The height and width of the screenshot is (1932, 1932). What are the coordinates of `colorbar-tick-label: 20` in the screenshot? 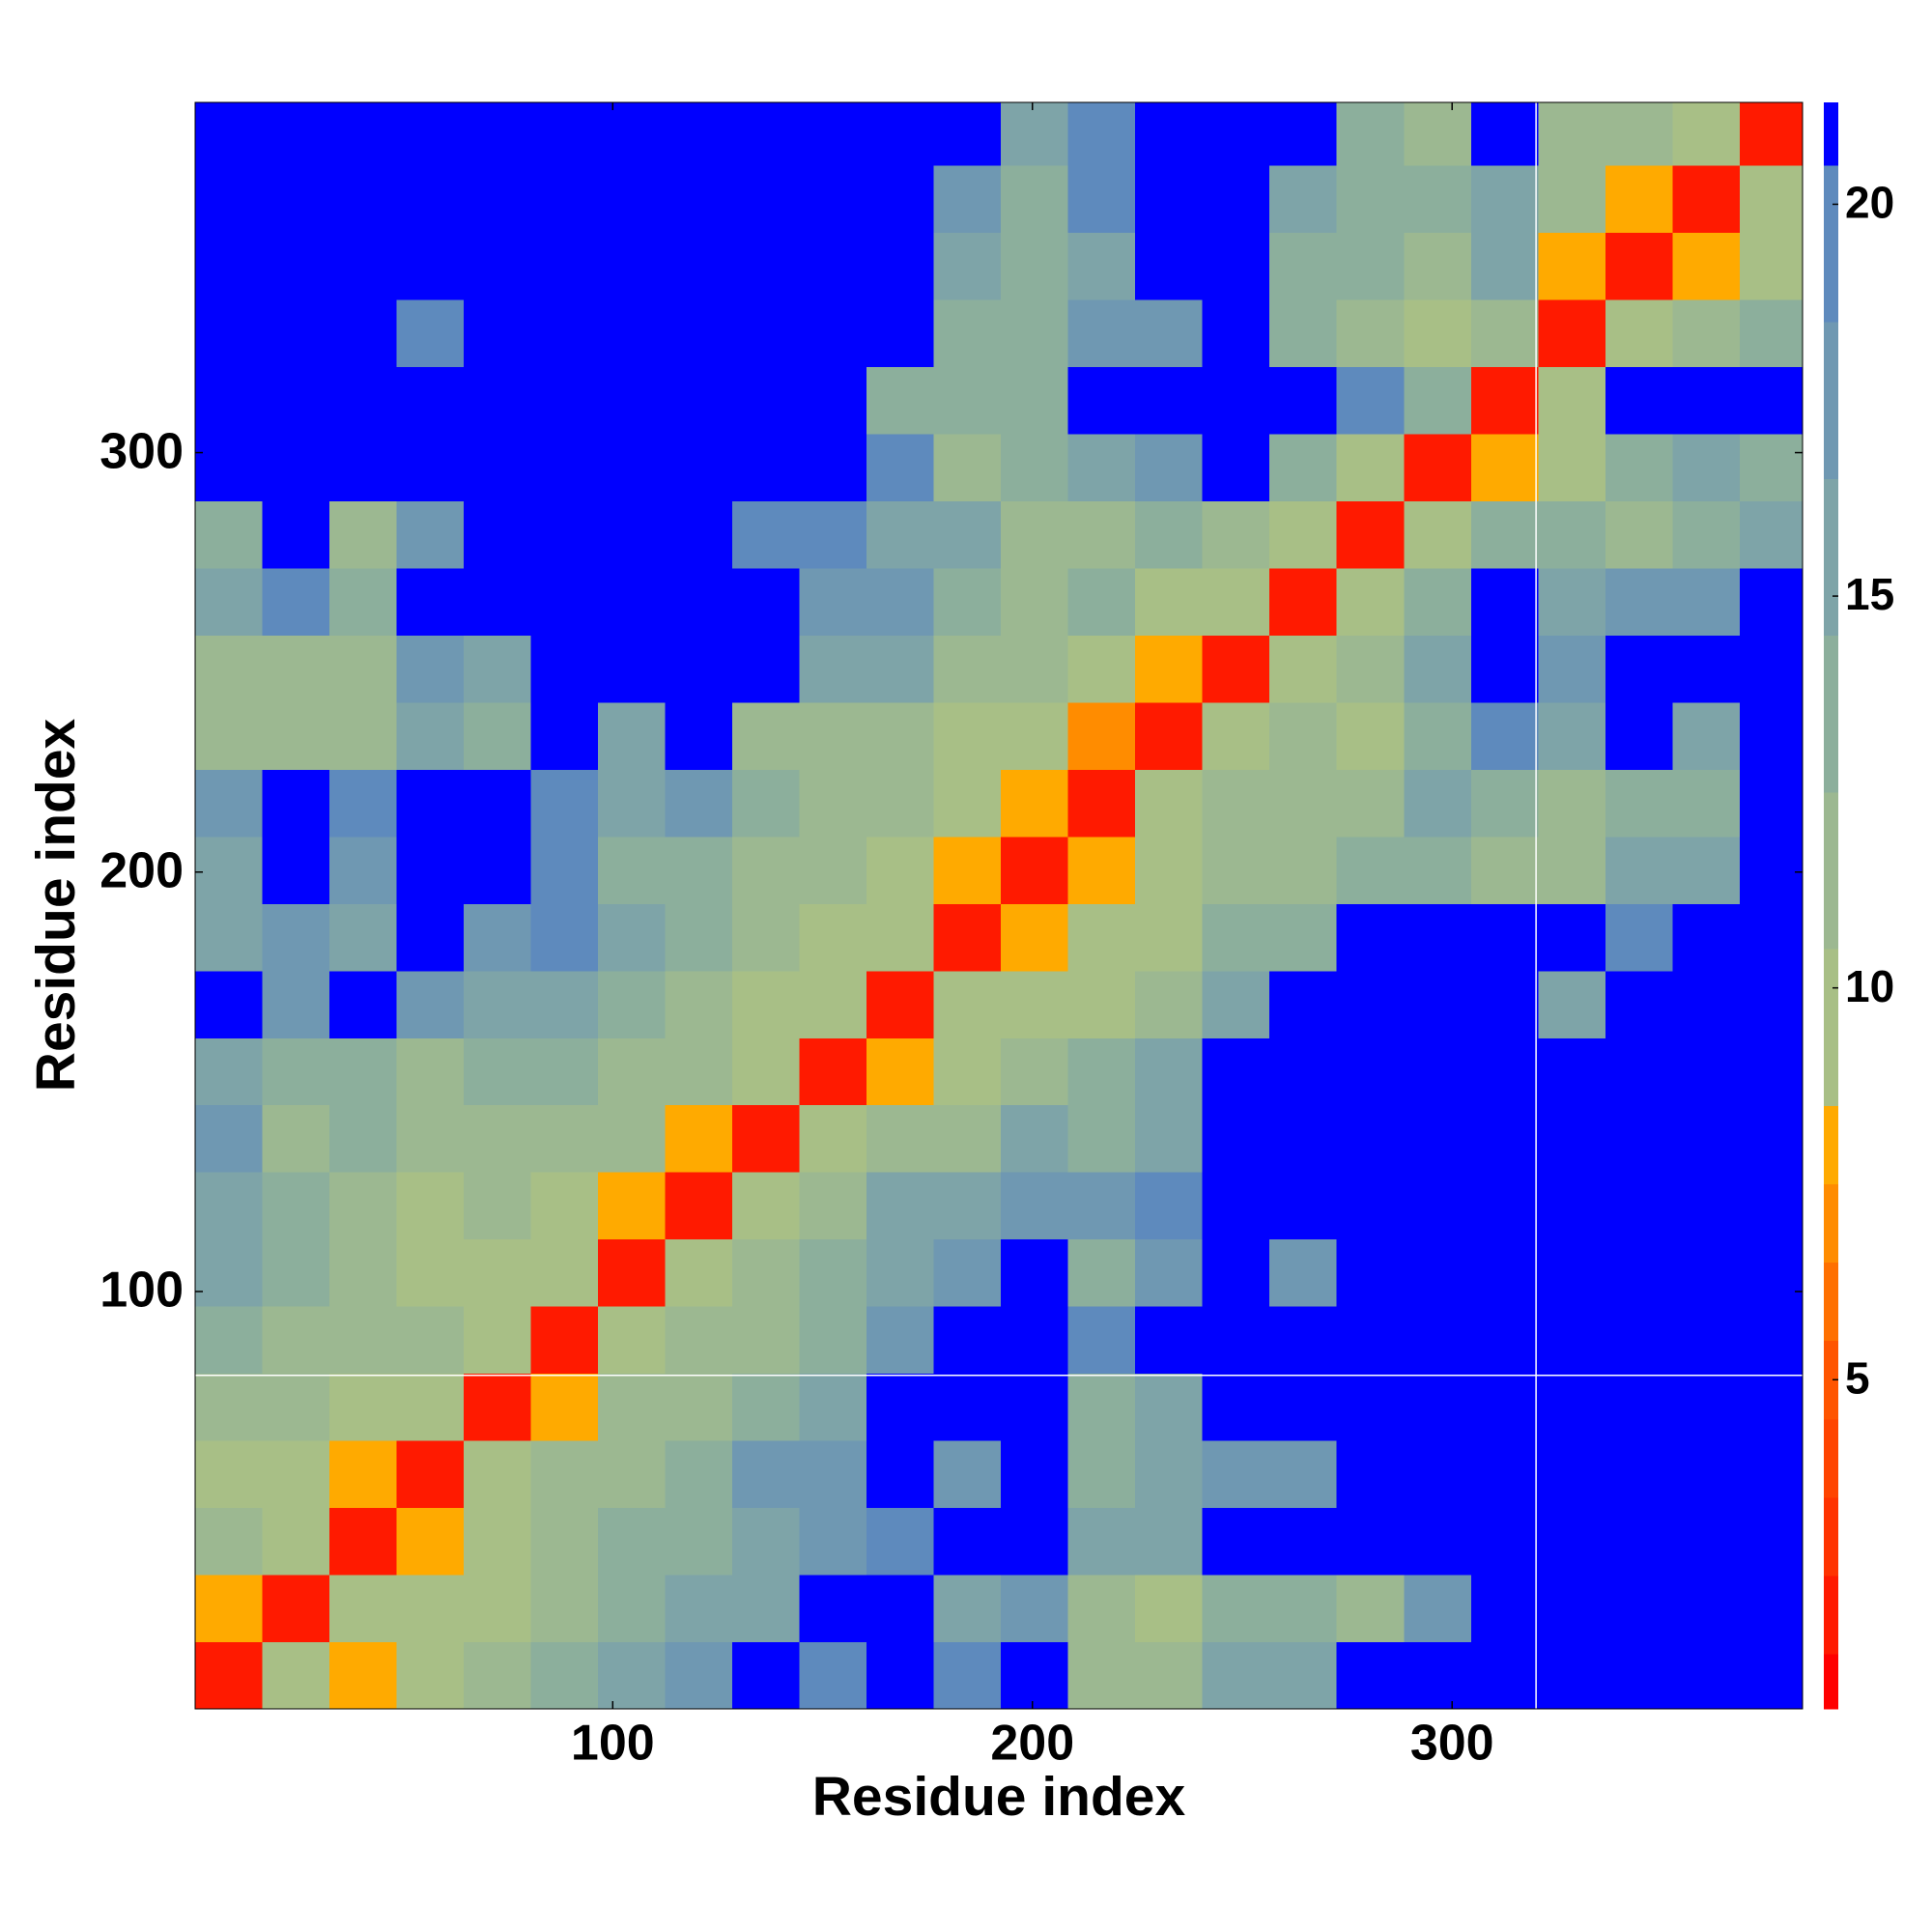 It's located at (1869, 203).